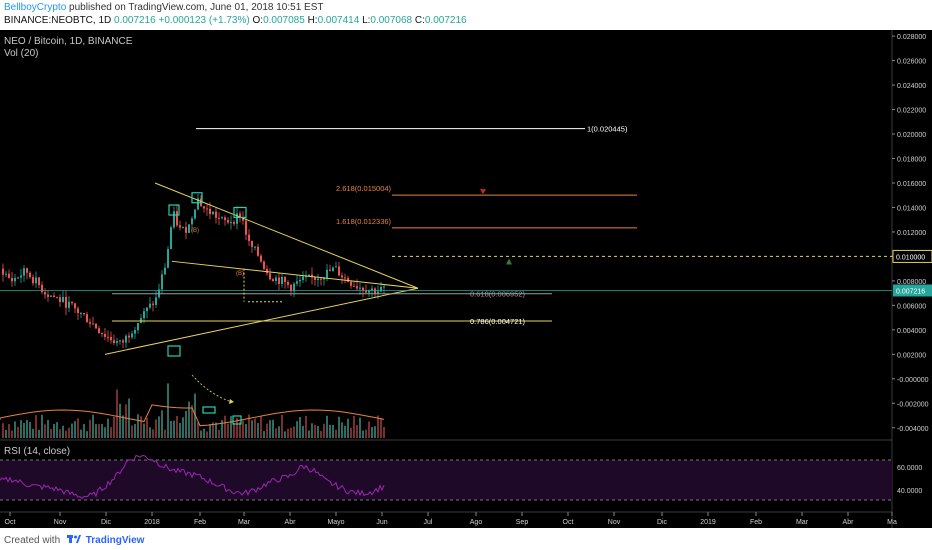  What do you see at coordinates (911, 86) in the screenshot?
I see `y-tick-label: 0.024000` at bounding box center [911, 86].